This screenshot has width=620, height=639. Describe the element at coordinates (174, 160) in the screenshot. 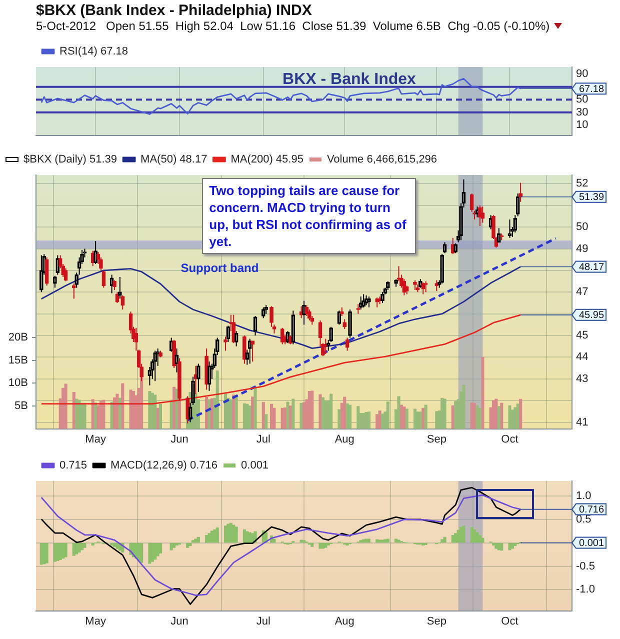

I see `legend-label: MA(50) 48.17` at that location.